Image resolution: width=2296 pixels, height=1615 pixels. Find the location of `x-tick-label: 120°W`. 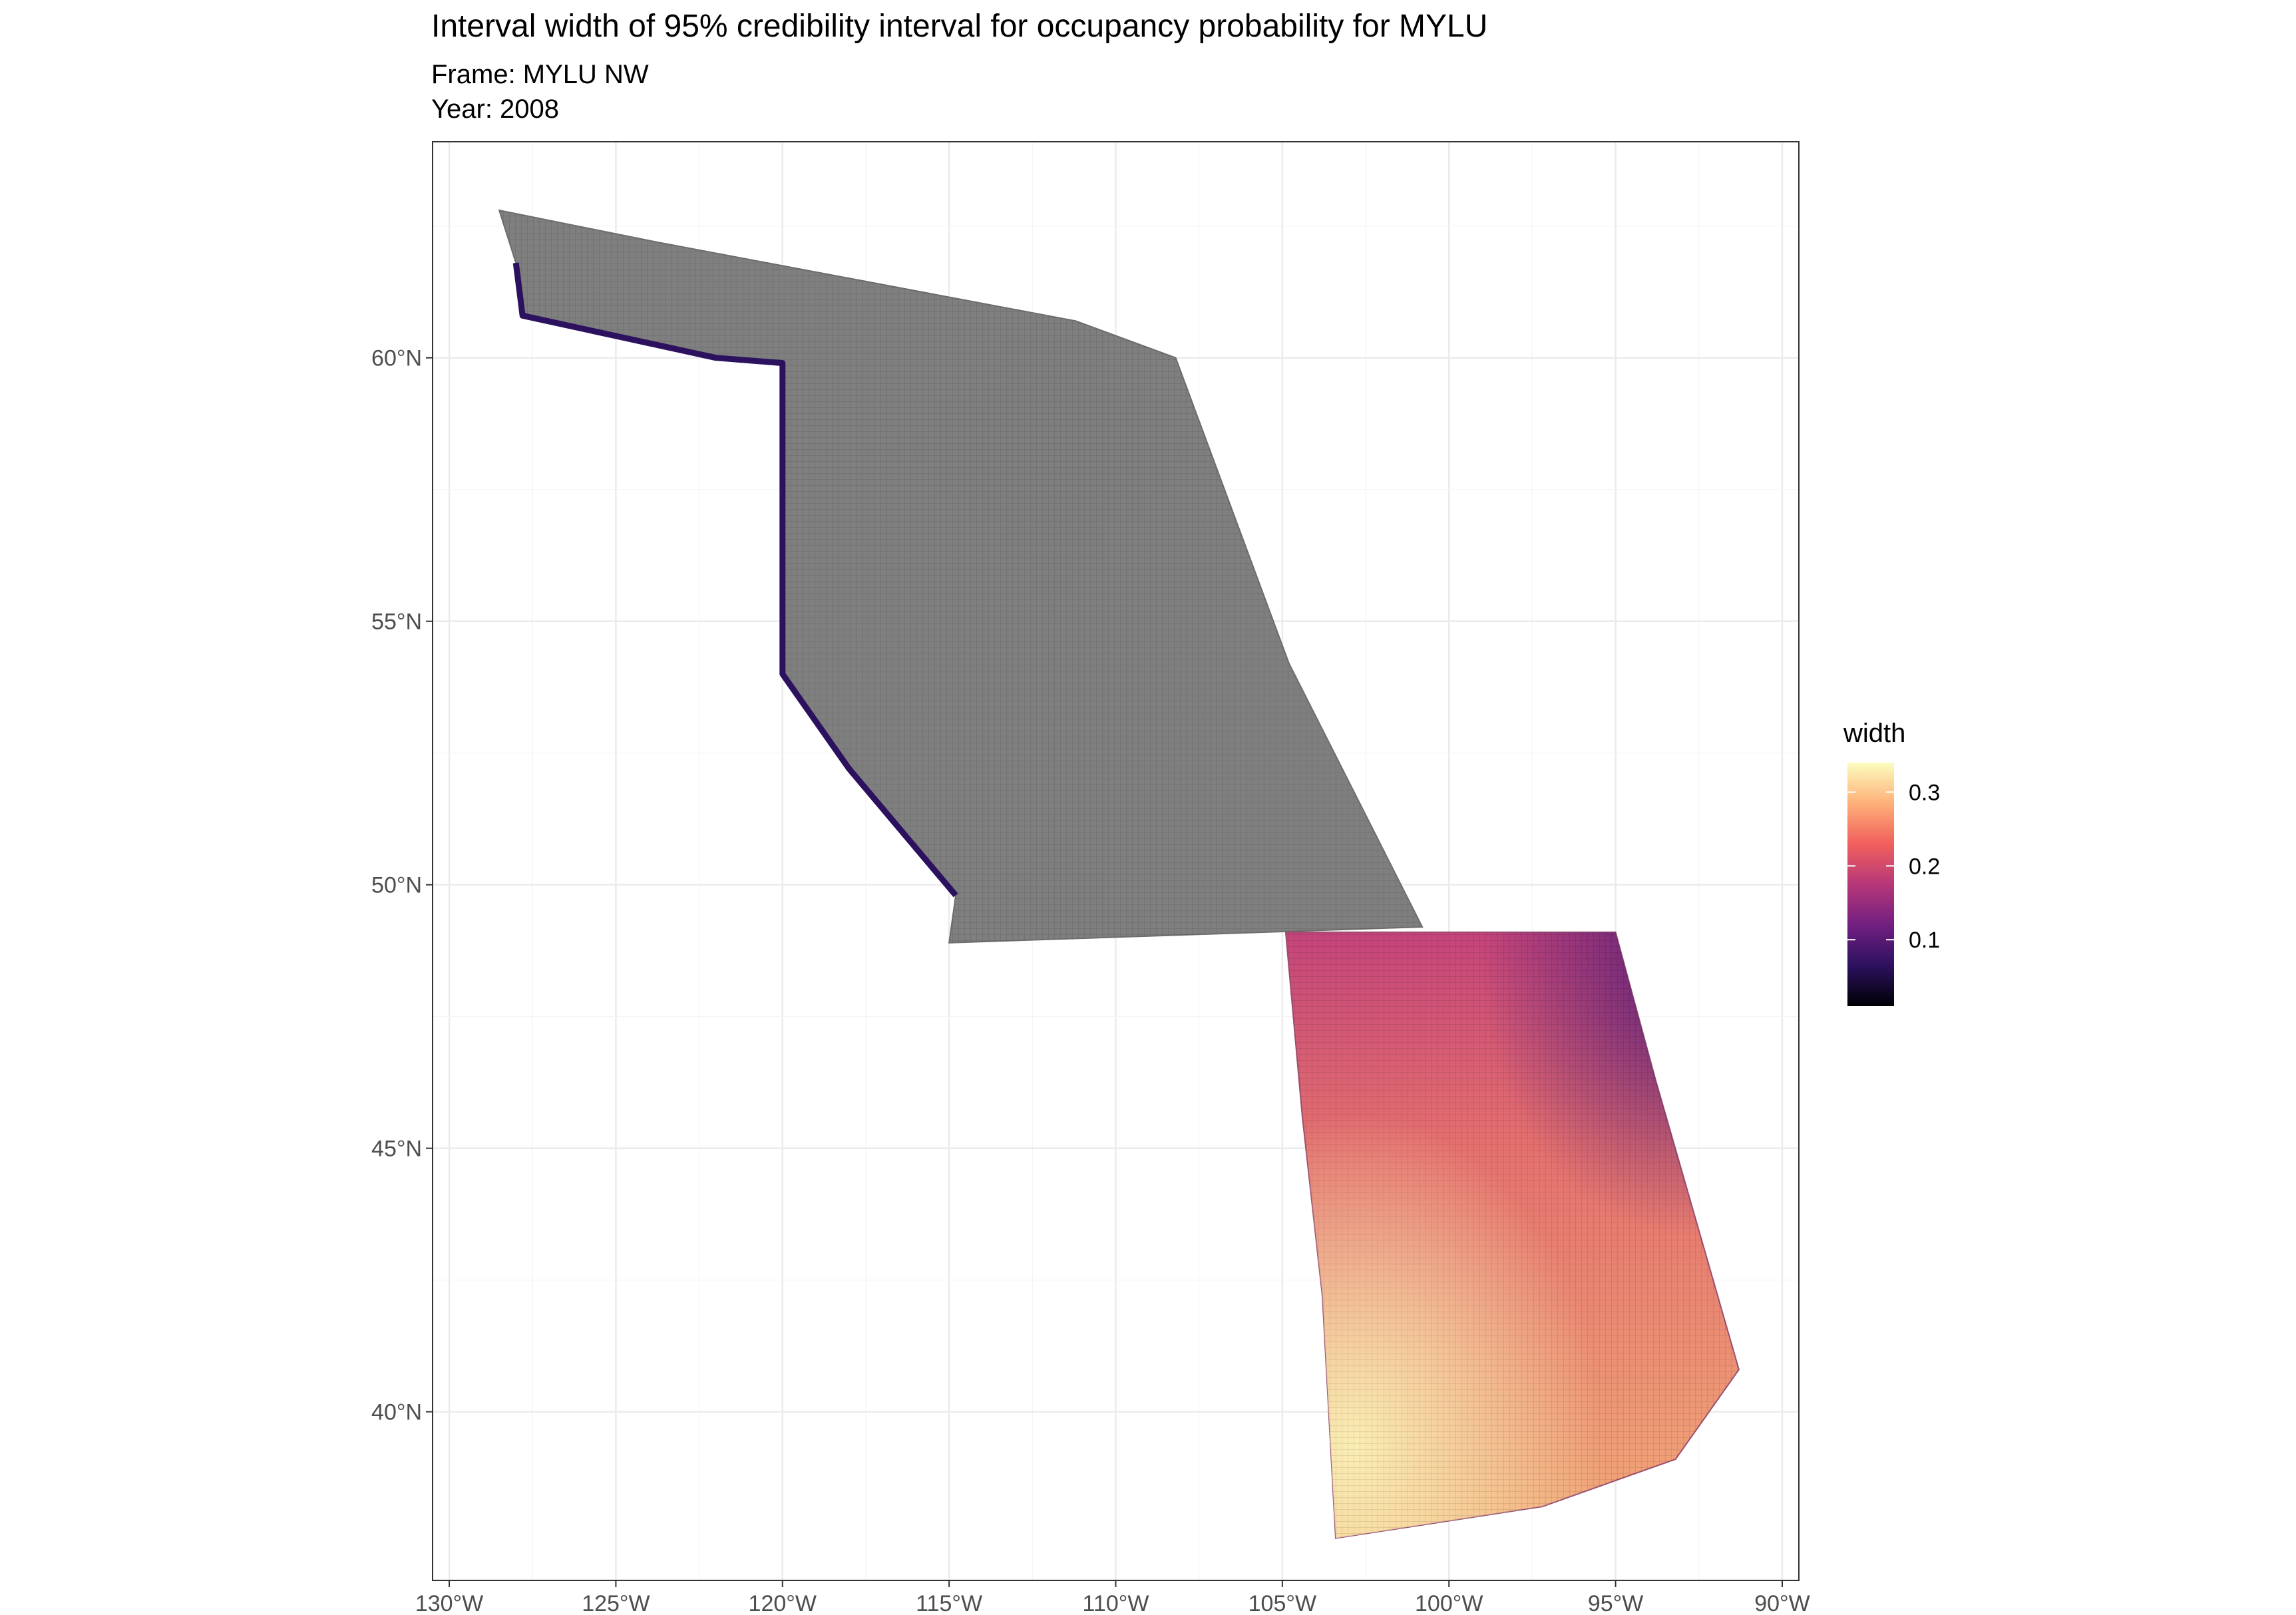

x-tick-label: 120°W is located at coordinates (783, 1603).